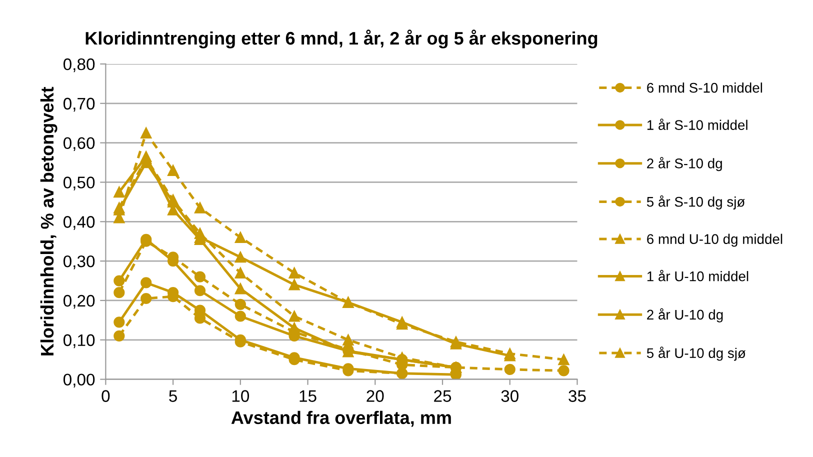  I want to click on legend-label: 5 år S-10 dg sjø, so click(695, 202).